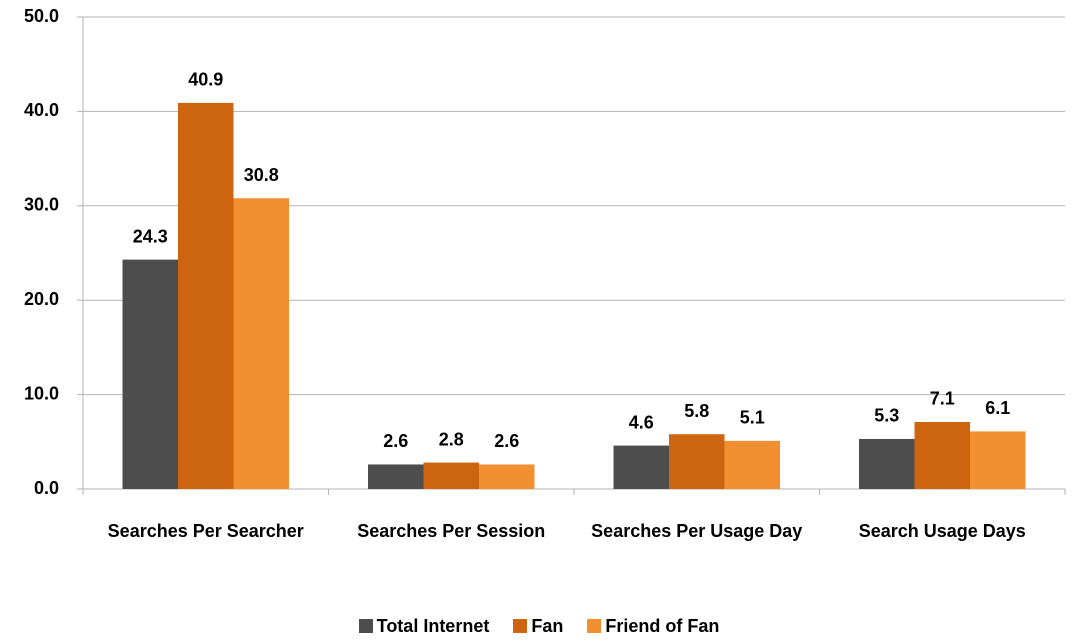  Describe the element at coordinates (41, 299) in the screenshot. I see `y-tick-label: 20.0` at that location.